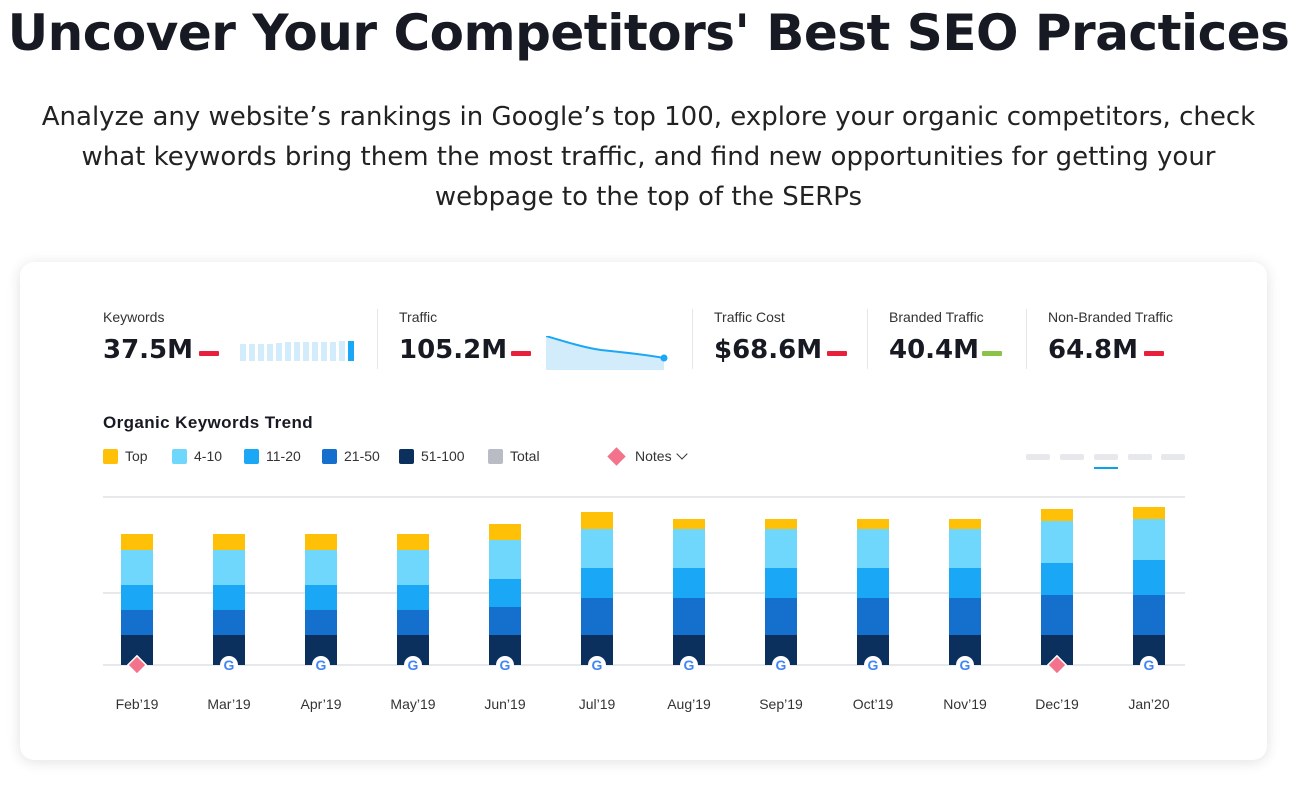 This screenshot has height=792, width=1297. I want to click on metric-traffic-cost-trend-indicator, so click(837, 353).